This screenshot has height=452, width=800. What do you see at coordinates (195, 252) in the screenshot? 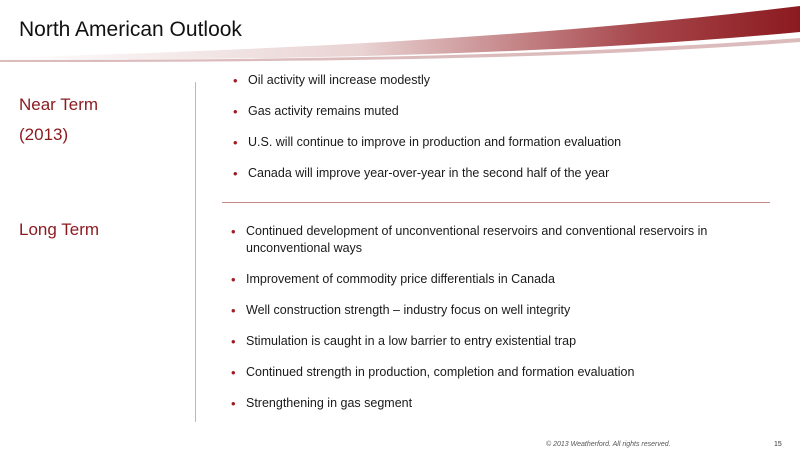
I see `vertical-divider` at bounding box center [195, 252].